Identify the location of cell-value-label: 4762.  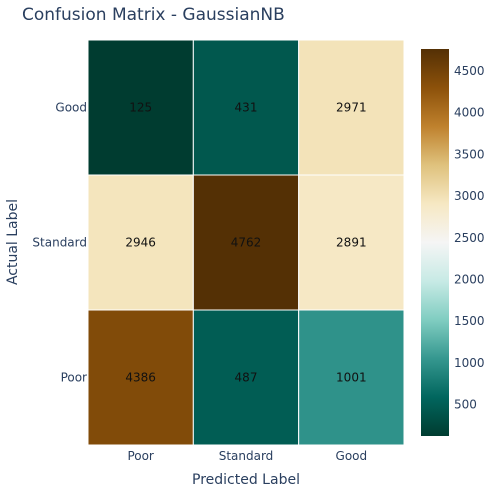
(246, 243).